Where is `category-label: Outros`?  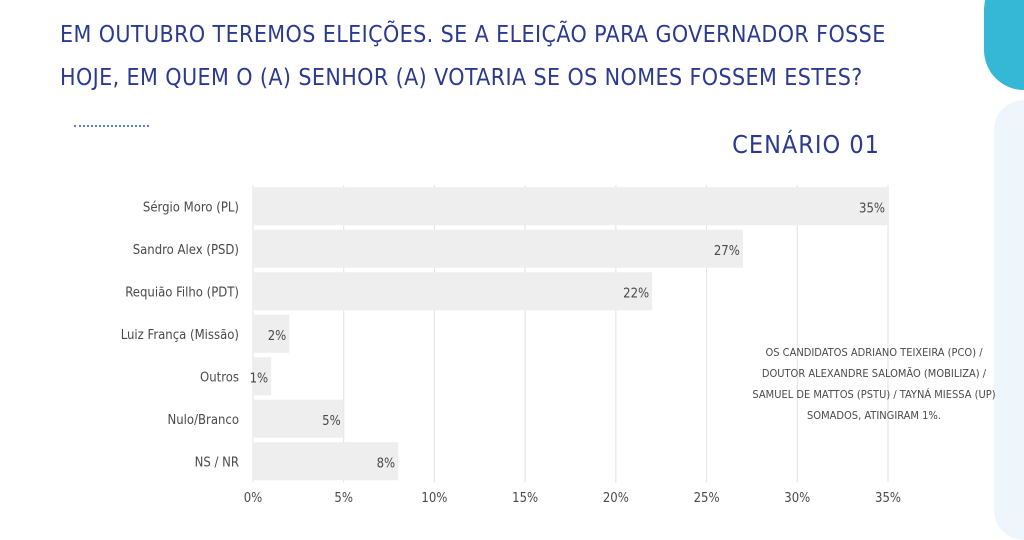
category-label: Outros is located at coordinates (219, 377).